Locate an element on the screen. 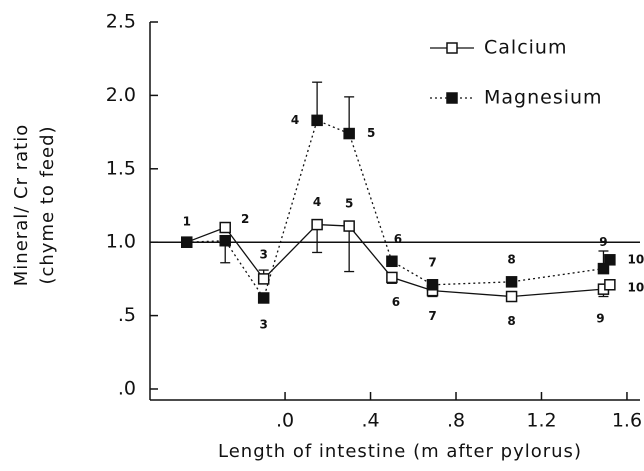  y-tick-label: .0 is located at coordinates (127, 388).